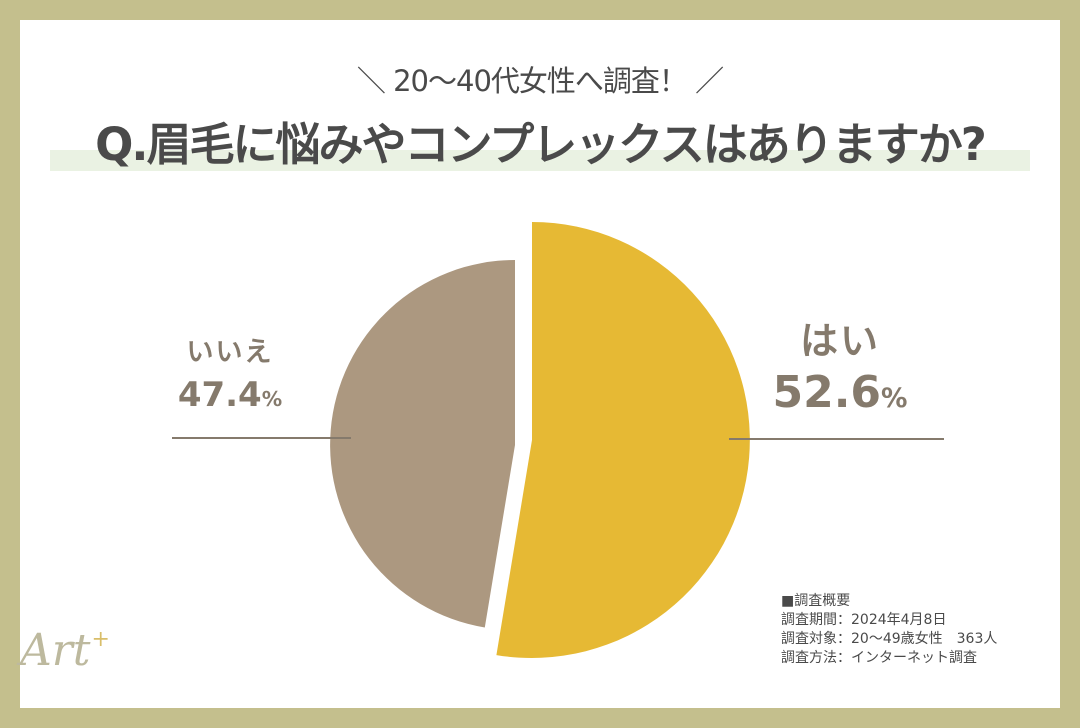 This screenshot has width=1080, height=728. I want to click on label-no-name: いいえ, so click(230, 352).